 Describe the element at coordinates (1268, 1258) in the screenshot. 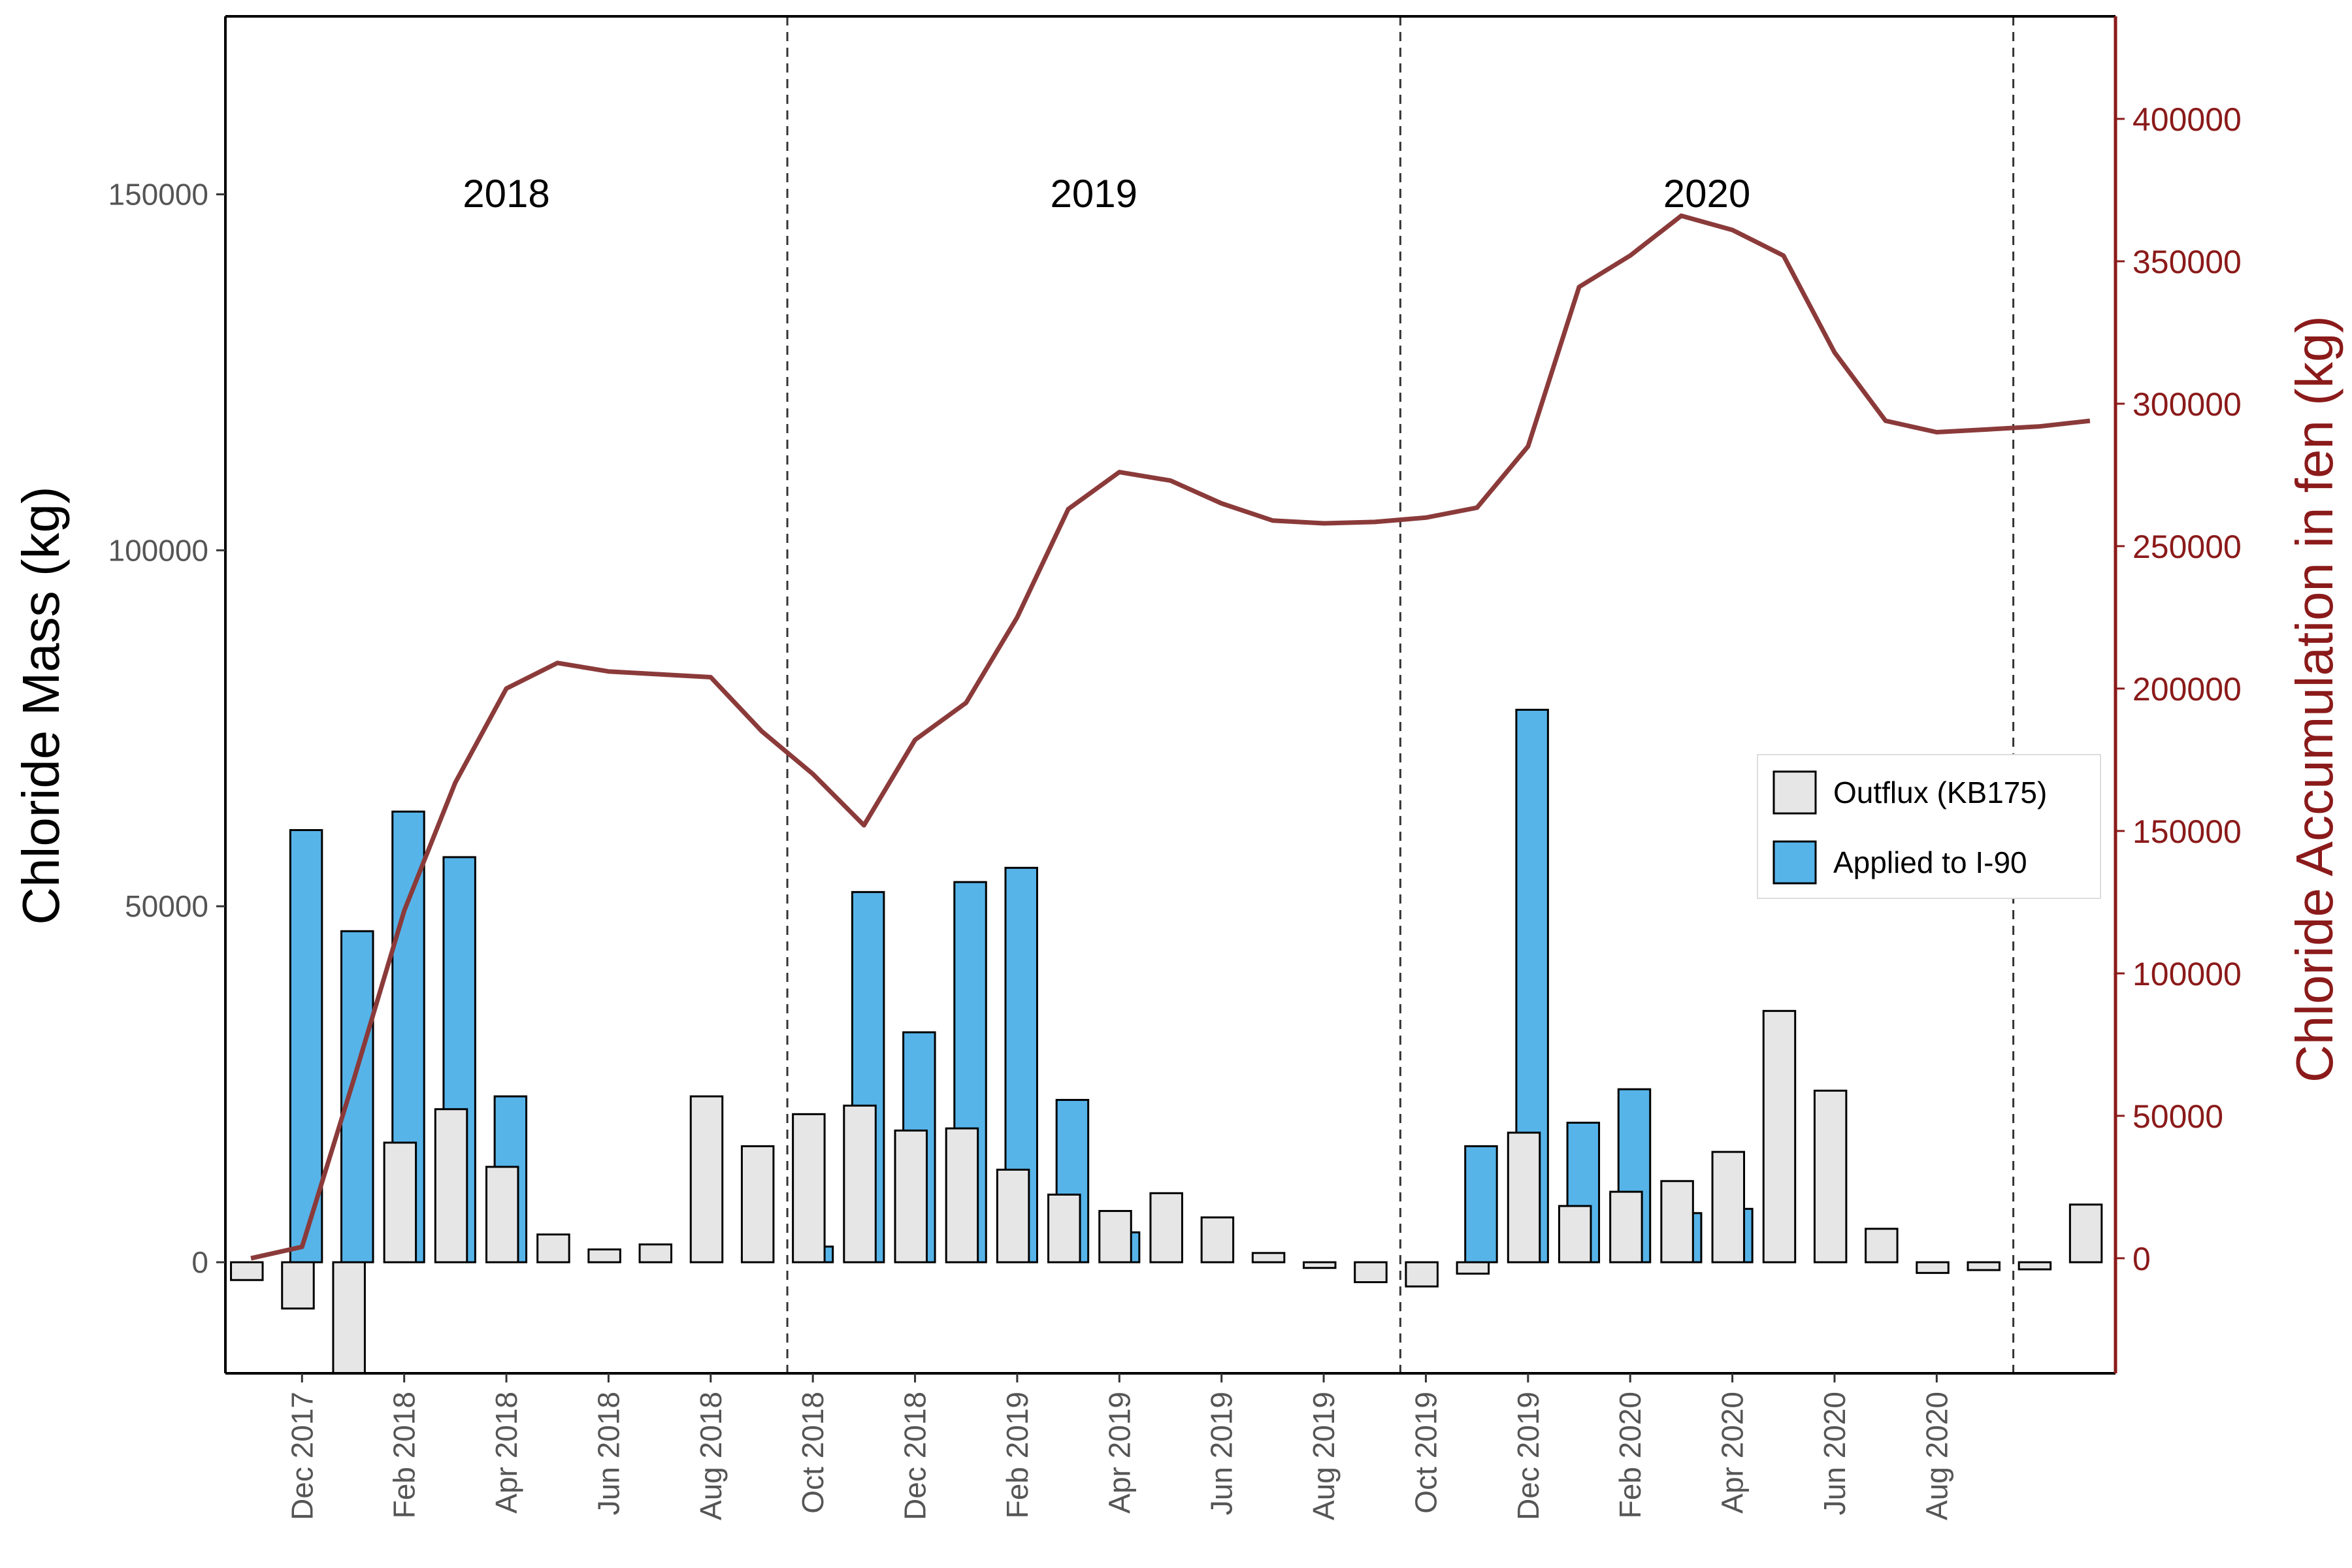

I see `outflux-bar-jul-2019` at that location.